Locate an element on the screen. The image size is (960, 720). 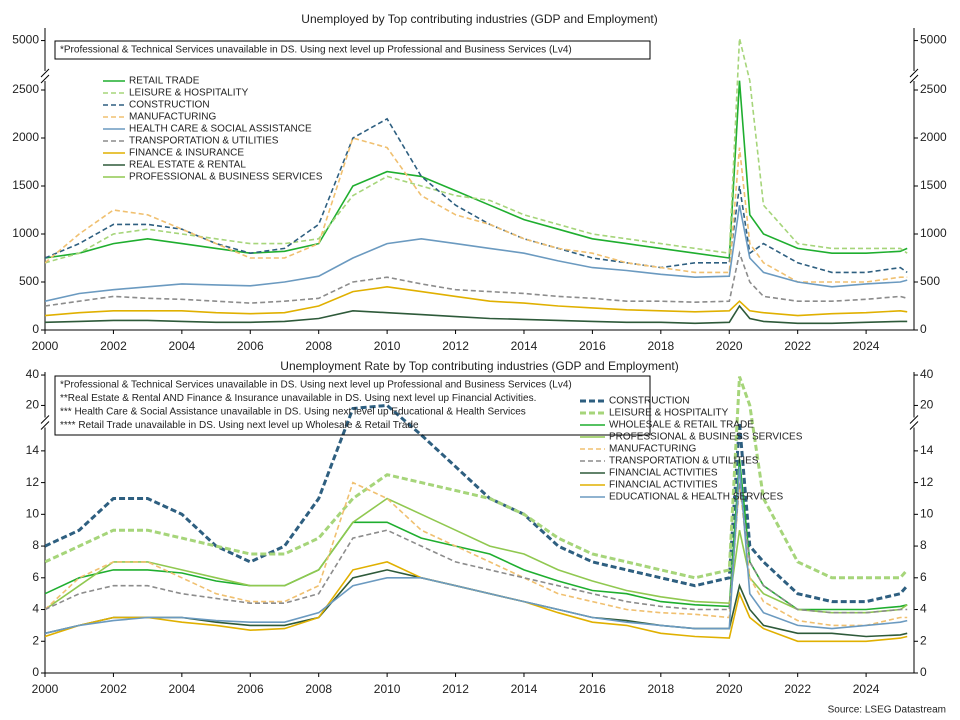
legend-label: RETAIL TRADE is located at coordinates (164, 81).